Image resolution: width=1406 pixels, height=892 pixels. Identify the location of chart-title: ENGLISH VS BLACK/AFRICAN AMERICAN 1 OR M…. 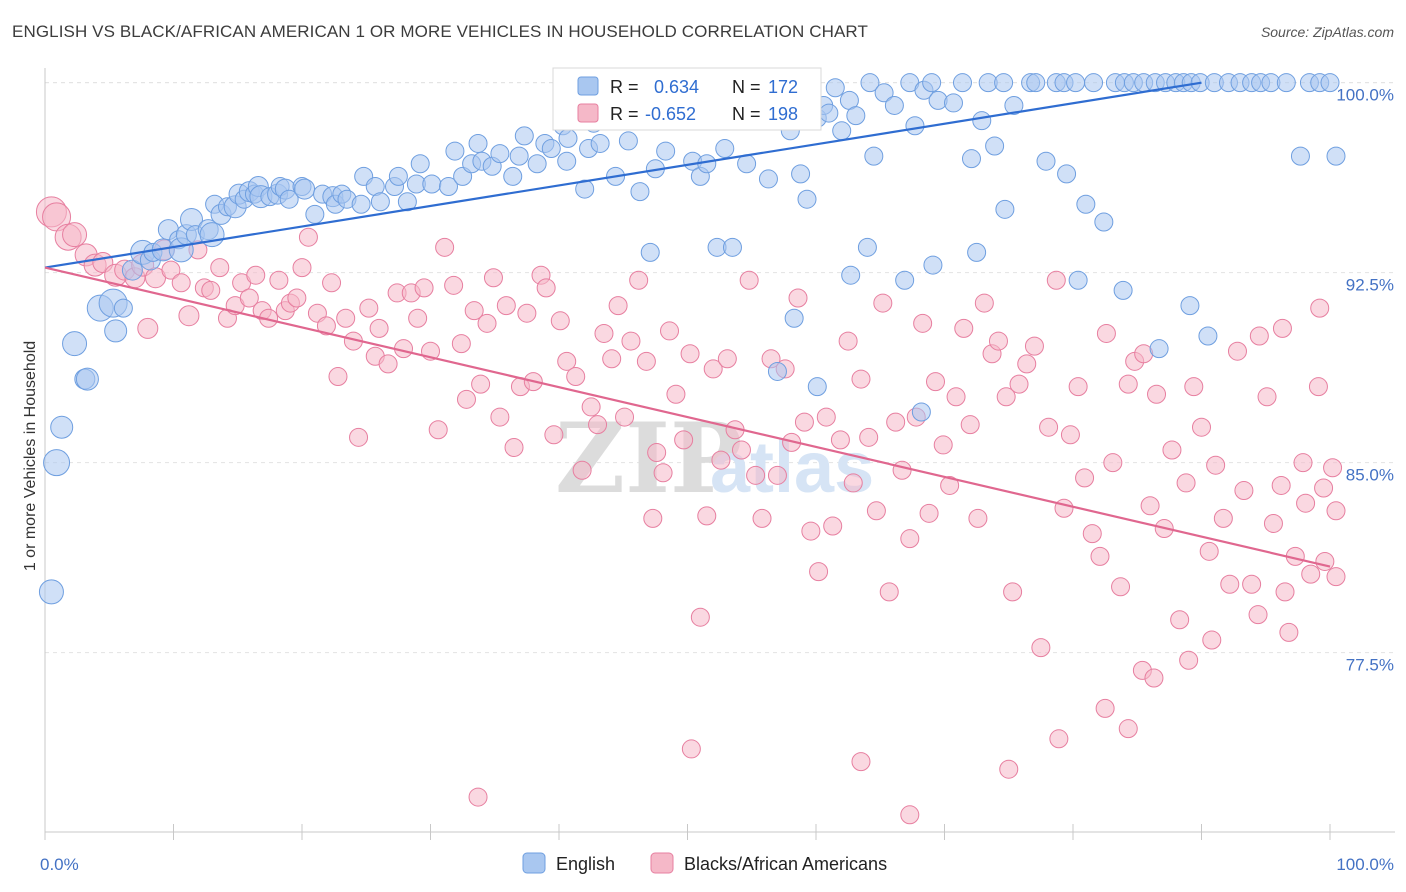
(440, 31).